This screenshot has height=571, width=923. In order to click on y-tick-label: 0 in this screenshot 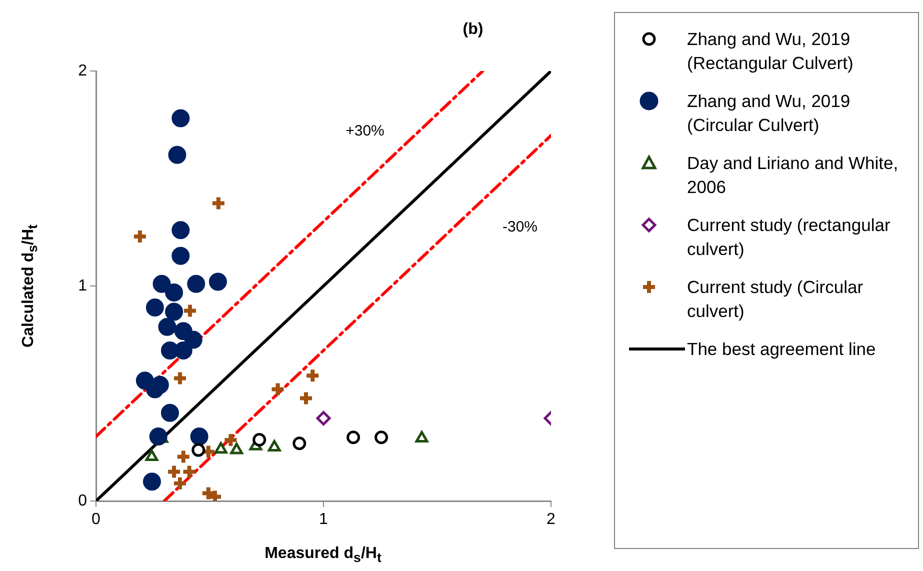, I will do `click(83, 501)`.